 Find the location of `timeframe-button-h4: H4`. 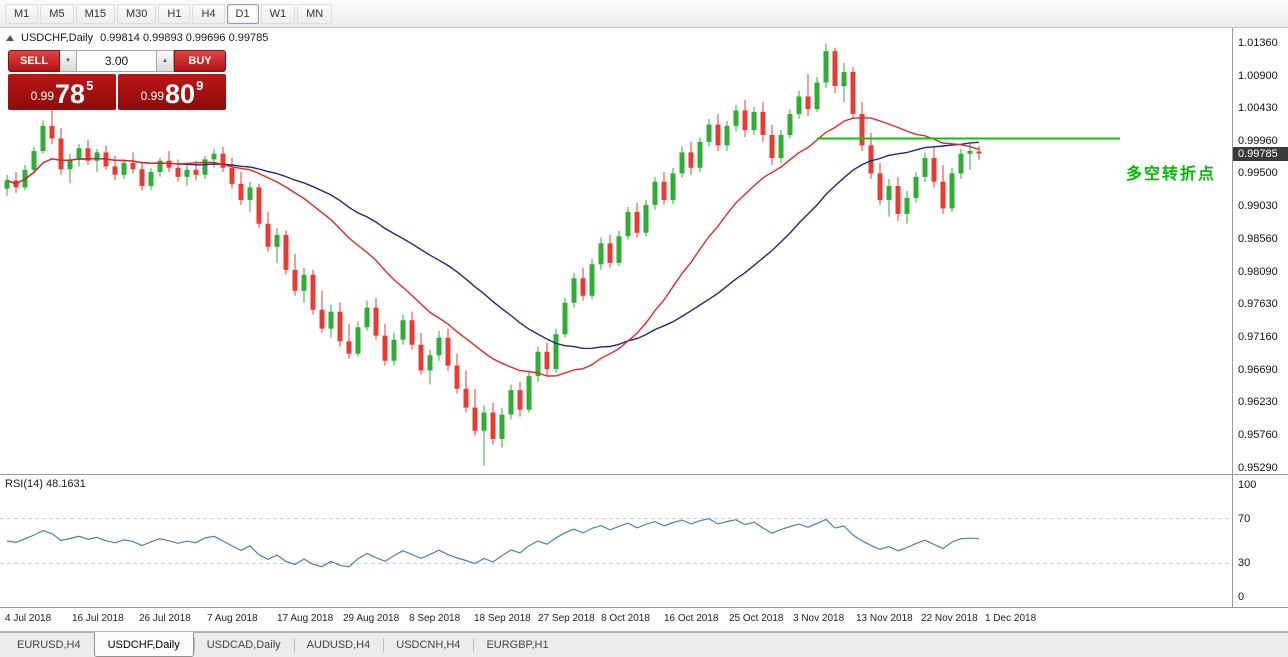

timeframe-button-h4: H4 is located at coordinates (208, 13).